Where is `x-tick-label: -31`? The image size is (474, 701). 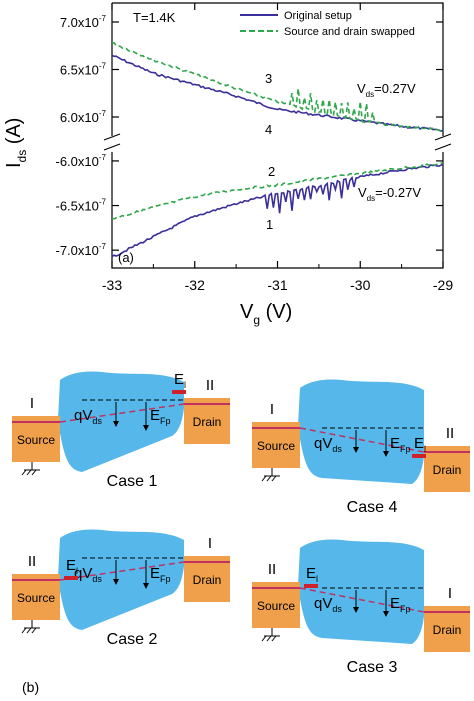
x-tick-label: -31 is located at coordinates (277, 285).